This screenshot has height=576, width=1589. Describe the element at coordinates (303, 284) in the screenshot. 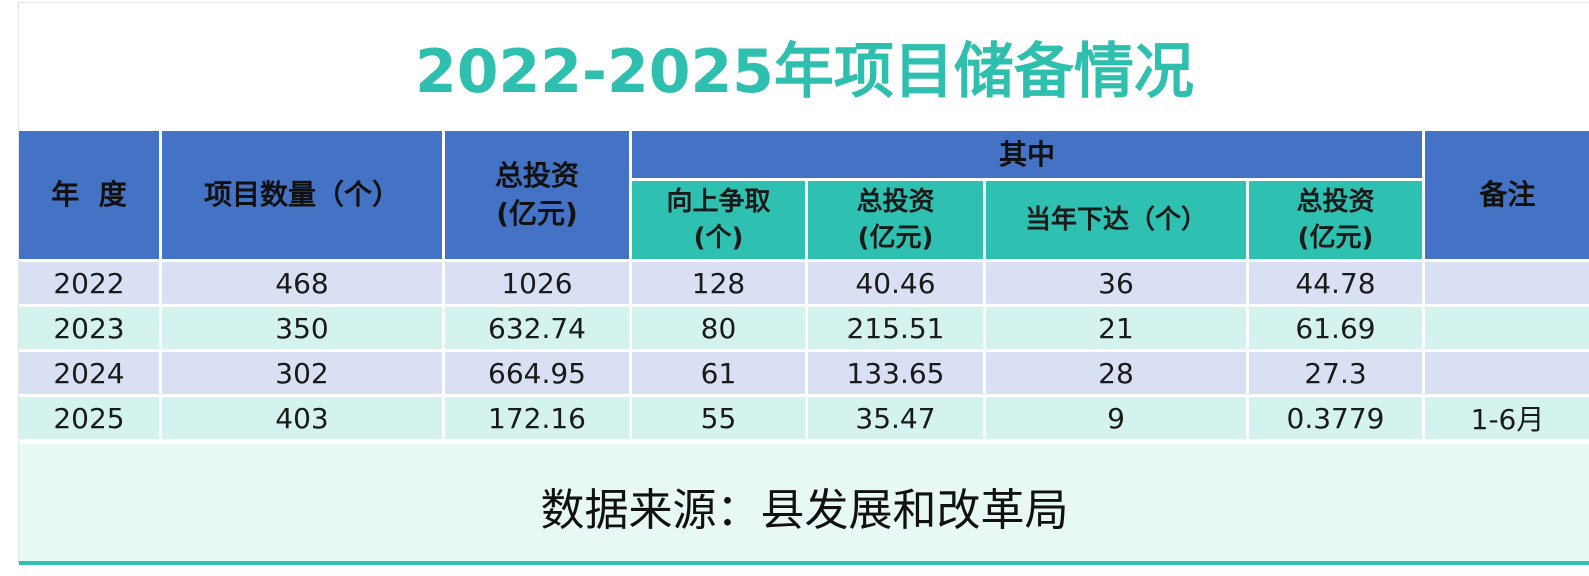

I see `cell-count: 468` at that location.